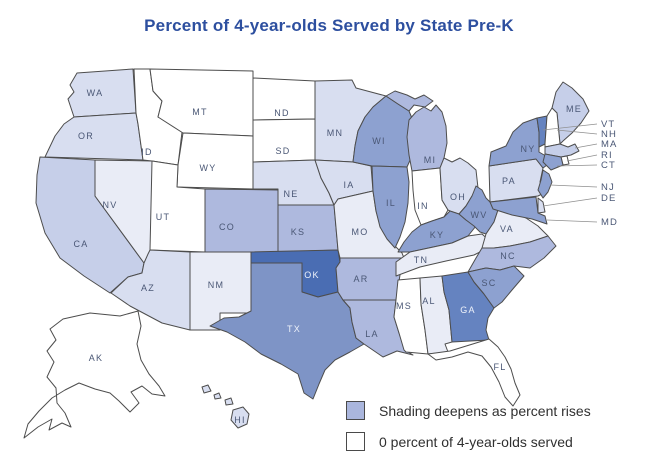 The image size is (658, 475). What do you see at coordinates (608, 165) in the screenshot?
I see `callout-label-ct: CT` at bounding box center [608, 165].